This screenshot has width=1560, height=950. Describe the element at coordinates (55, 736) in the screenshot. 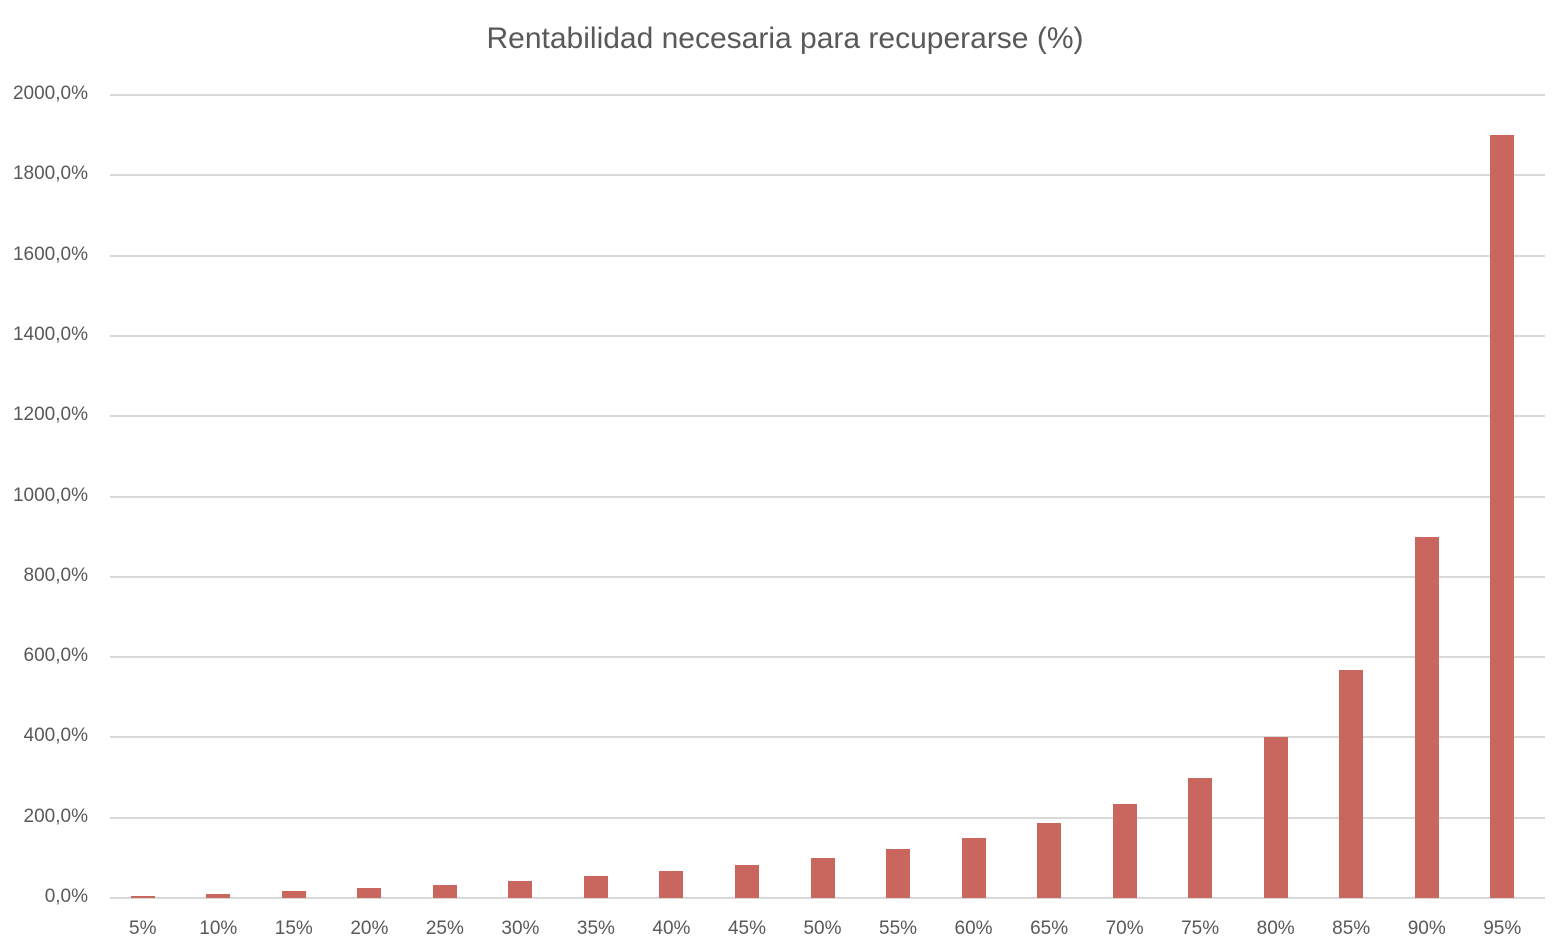

I see `y-tick-label: 400,0%` at that location.